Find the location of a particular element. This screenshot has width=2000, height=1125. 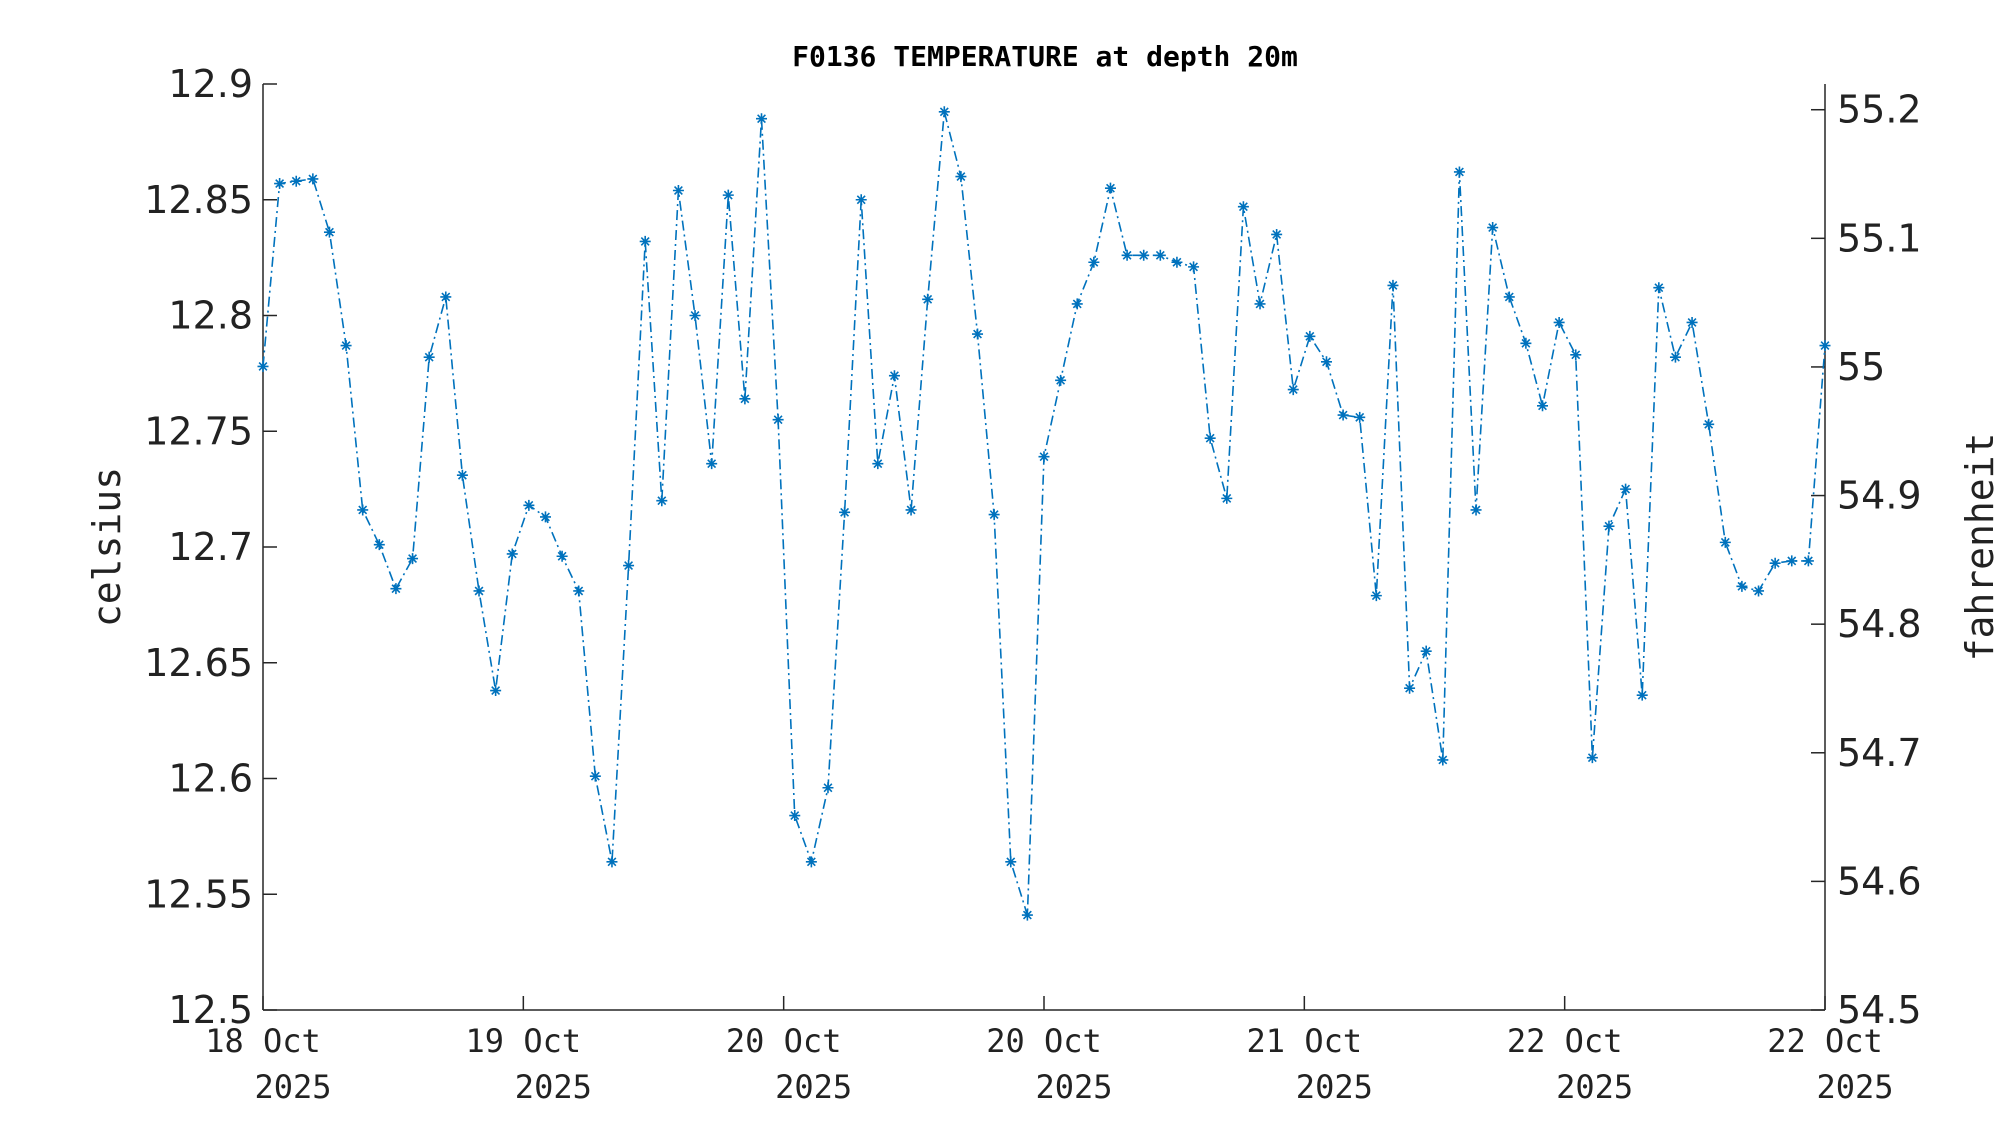

right-tick-label: 54.5 is located at coordinates (1879, 1010).